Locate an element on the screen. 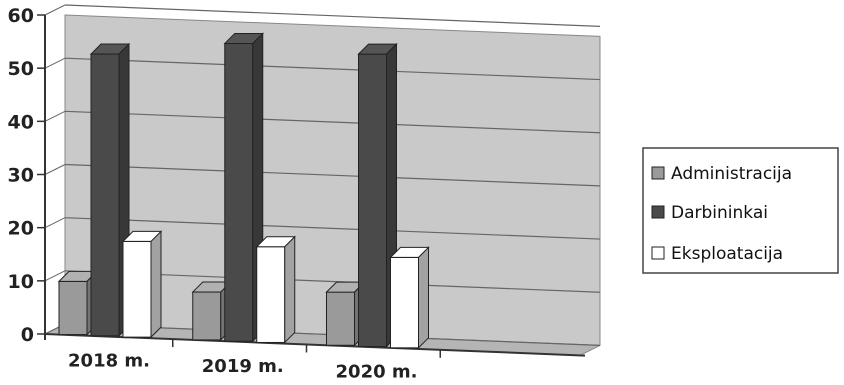 This screenshot has height=385, width=844. legend-label-eksploatacija: Eksploatacija is located at coordinates (727, 254).